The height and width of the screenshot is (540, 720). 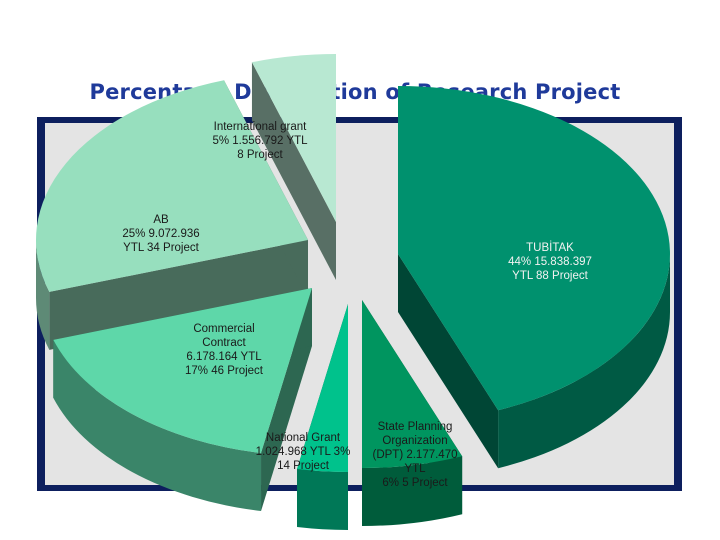 I want to click on slice-label-line: State Planning, so click(x=415, y=427).